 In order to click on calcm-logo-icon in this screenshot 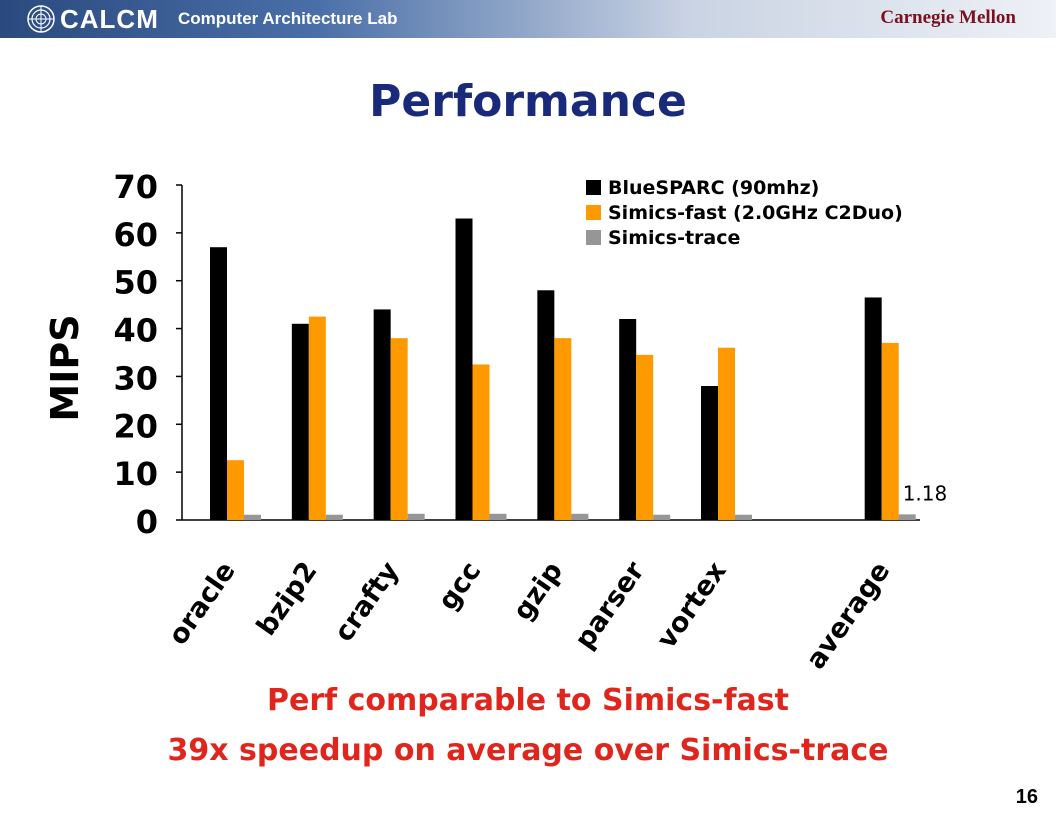, I will do `click(41, 19)`.